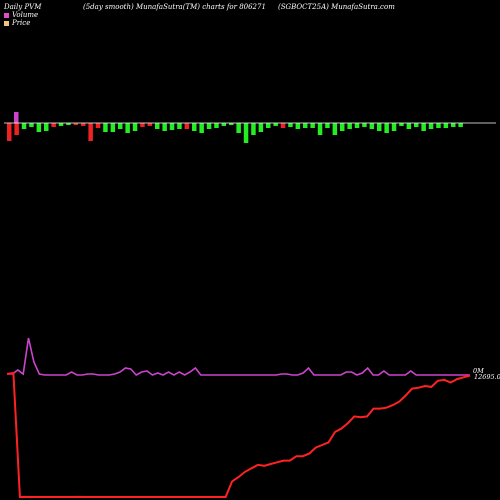  Describe the element at coordinates (6, 23) in the screenshot. I see `legend-price-swatch` at that location.